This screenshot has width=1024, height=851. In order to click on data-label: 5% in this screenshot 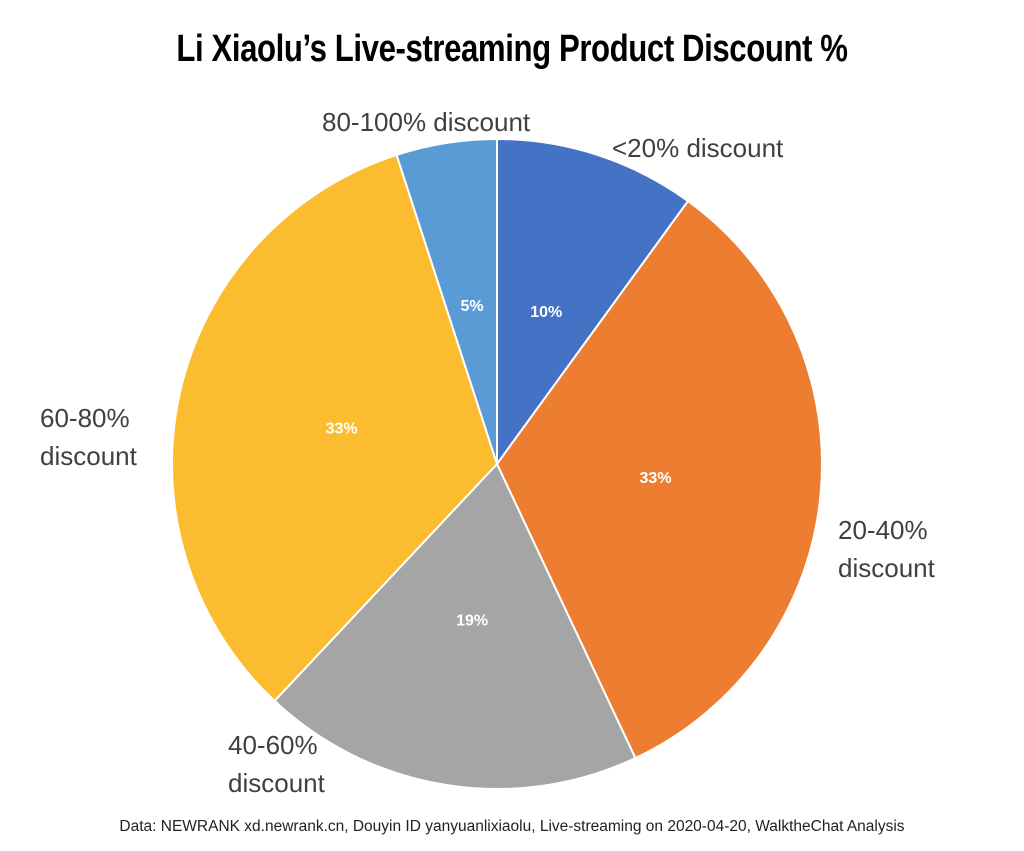, I will do `click(472, 306)`.